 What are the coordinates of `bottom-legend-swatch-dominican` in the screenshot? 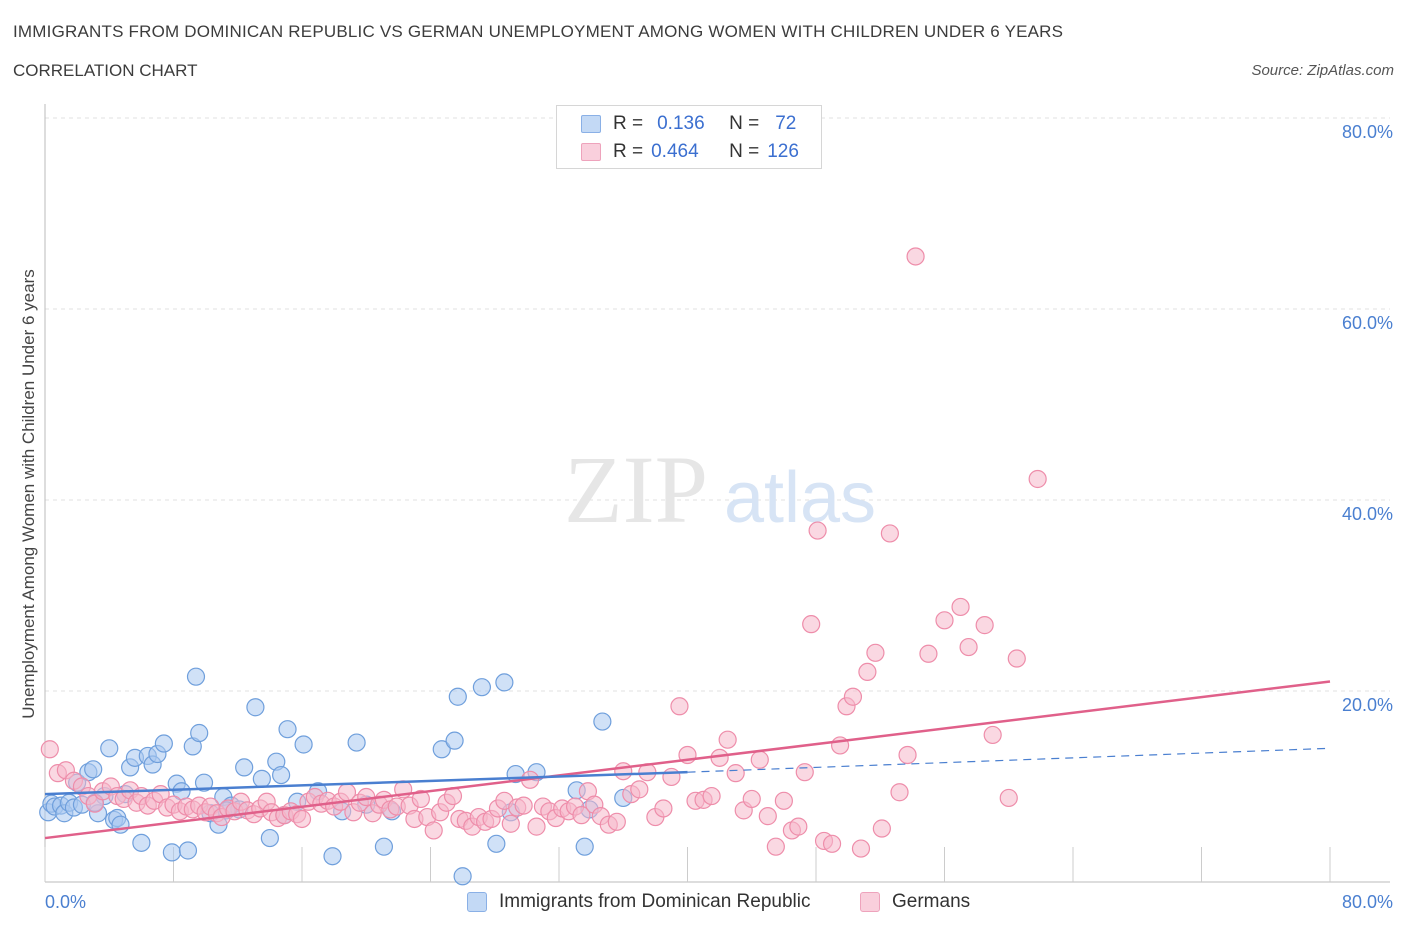 It's located at (477, 902).